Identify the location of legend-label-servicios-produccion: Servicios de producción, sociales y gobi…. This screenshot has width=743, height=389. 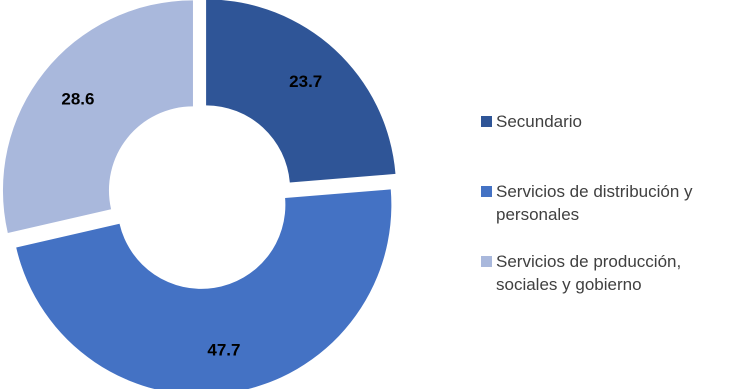
(589, 273).